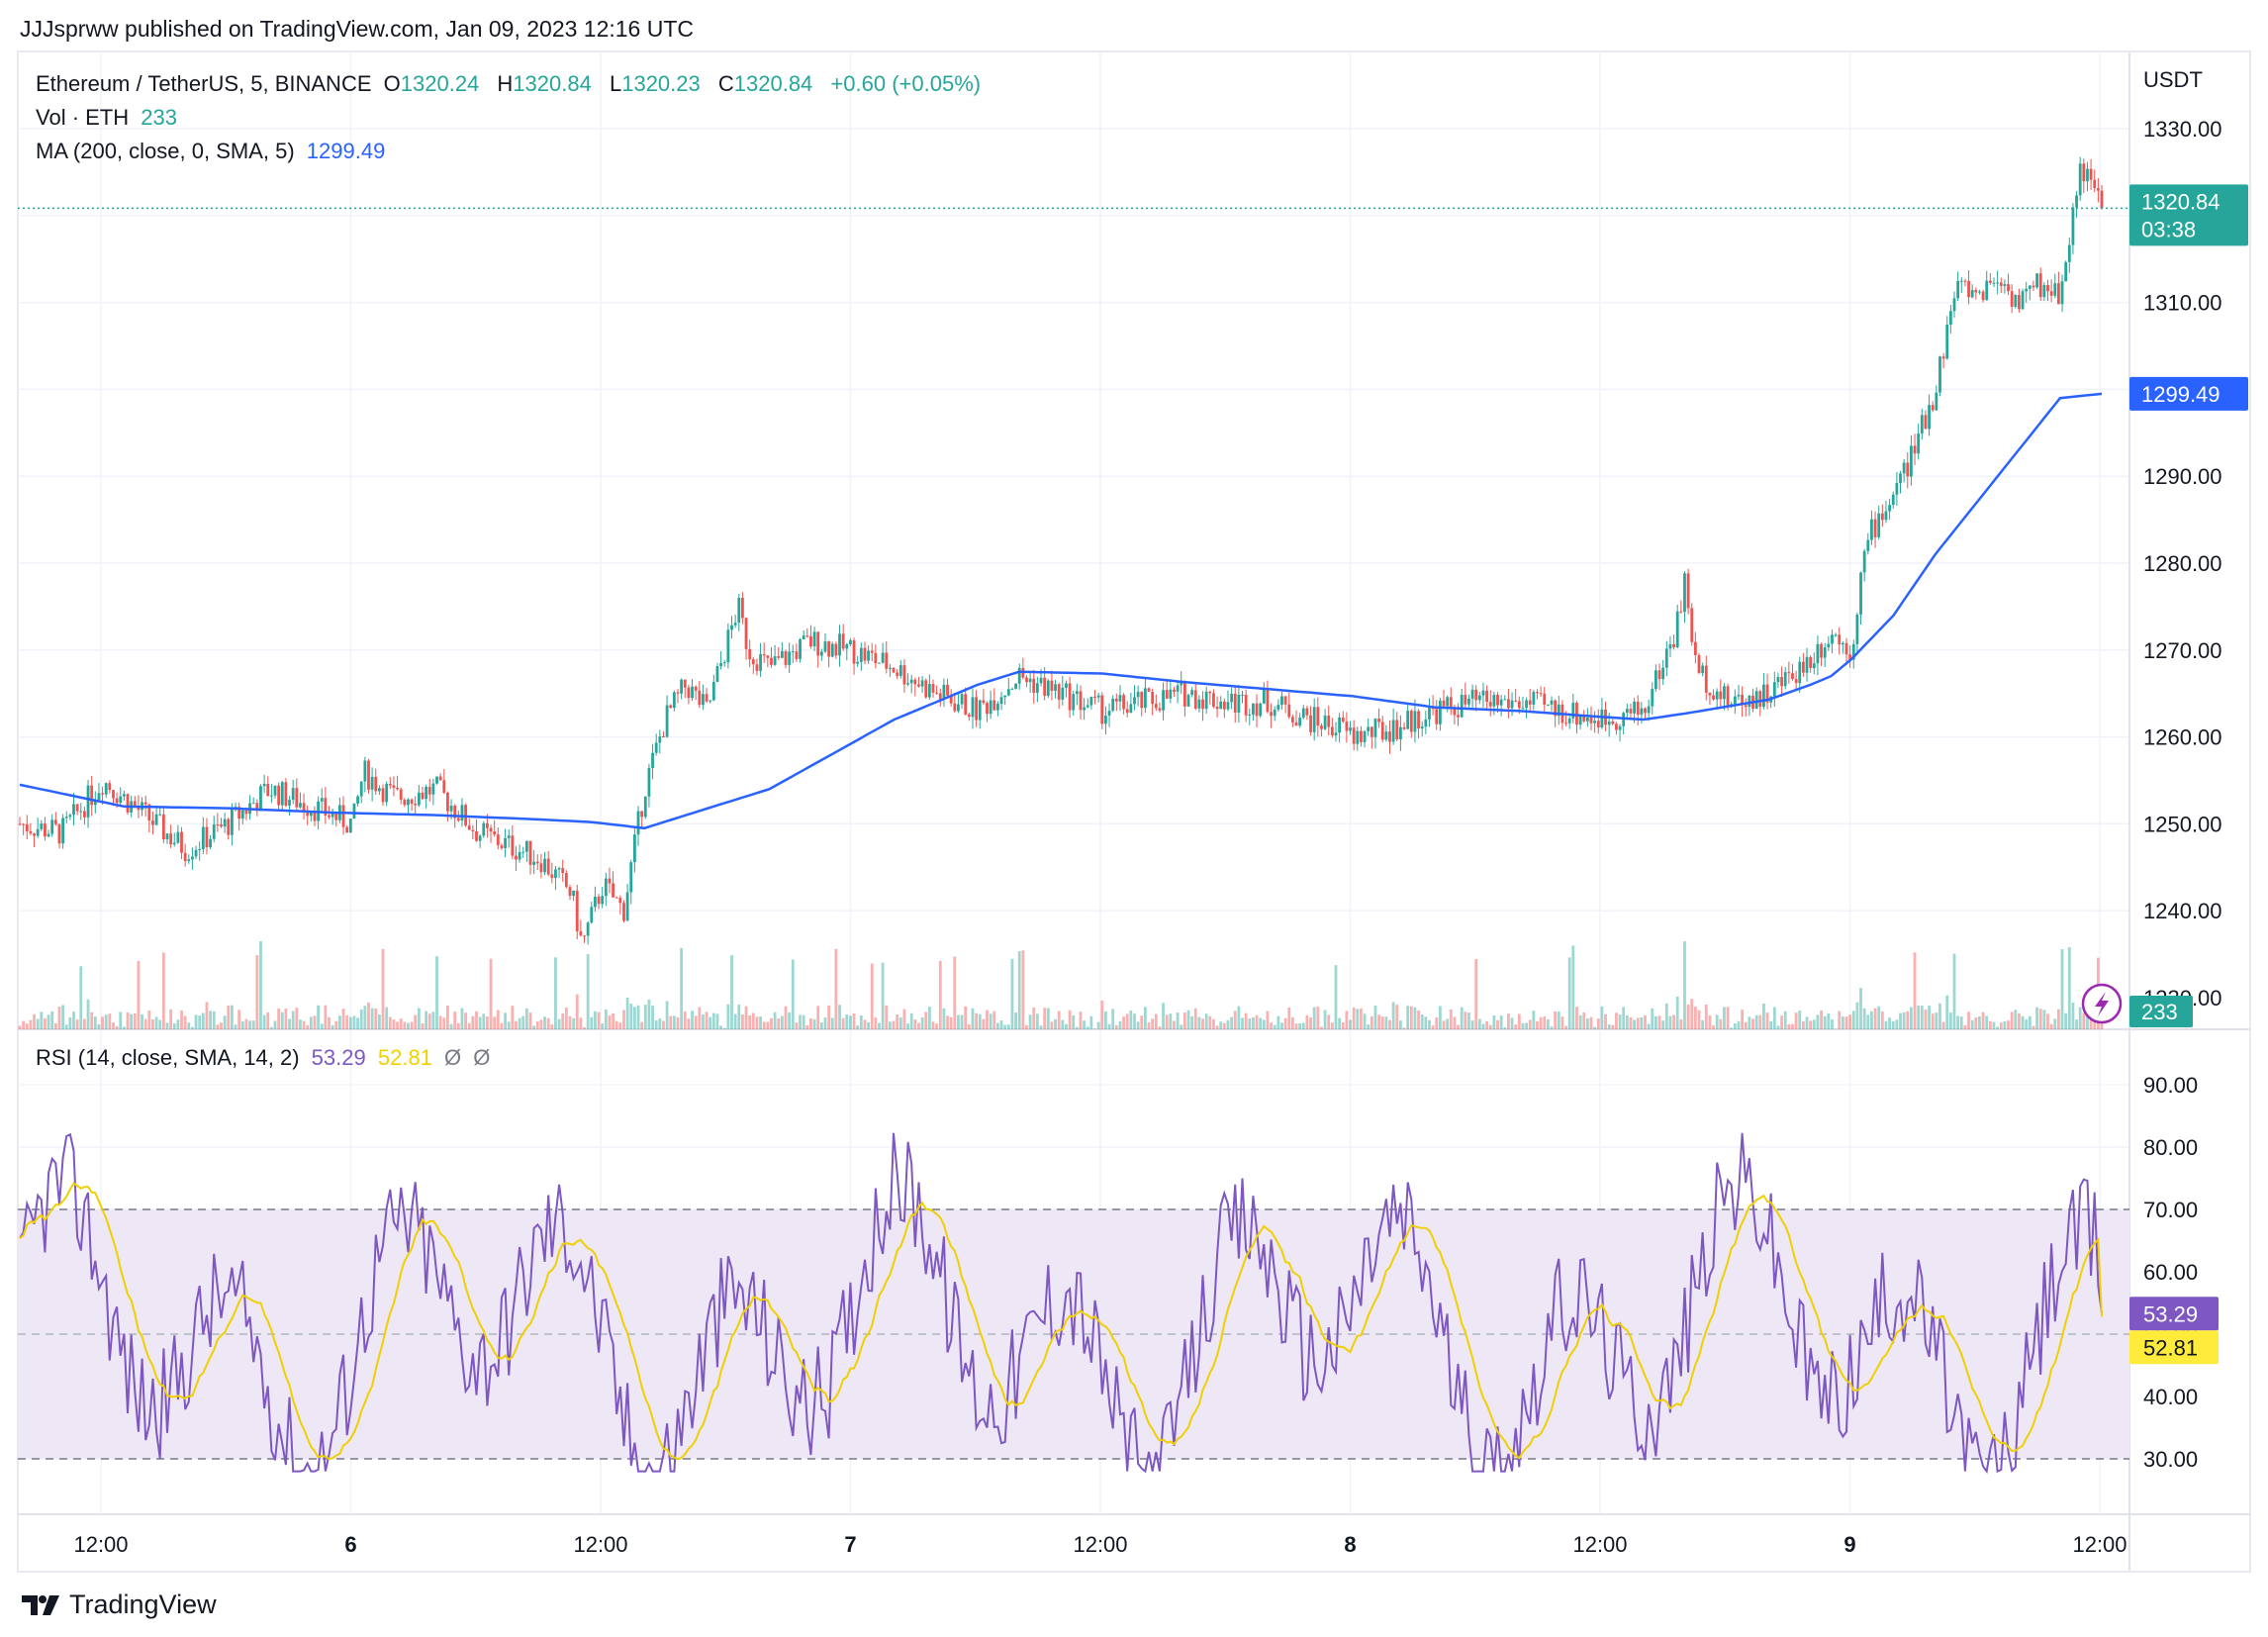 The height and width of the screenshot is (1637, 2268). I want to click on symbol-title: Ethereum / TetherUS, 5, BINANCE, so click(204, 83).